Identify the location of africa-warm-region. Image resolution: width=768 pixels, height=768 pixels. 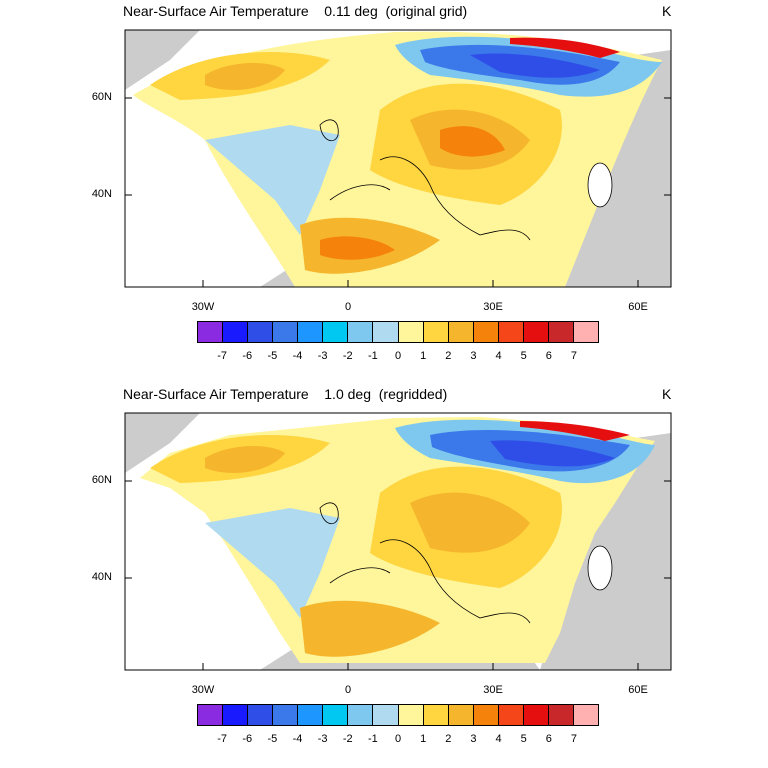
(370, 628).